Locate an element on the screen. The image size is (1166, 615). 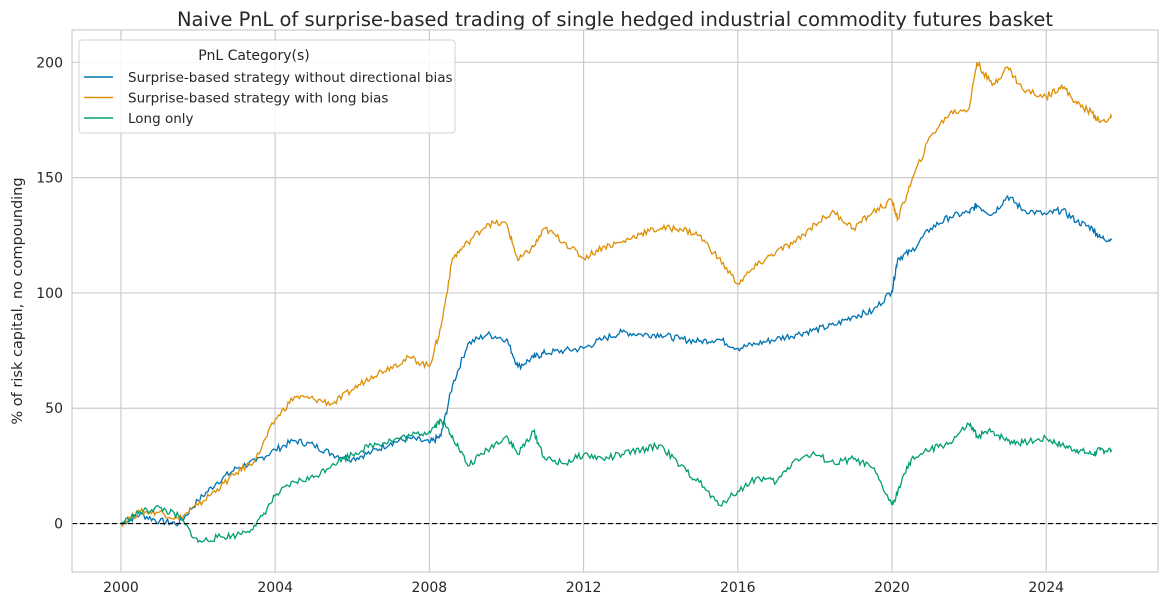
x-tick-label: 2004 is located at coordinates (275, 588).